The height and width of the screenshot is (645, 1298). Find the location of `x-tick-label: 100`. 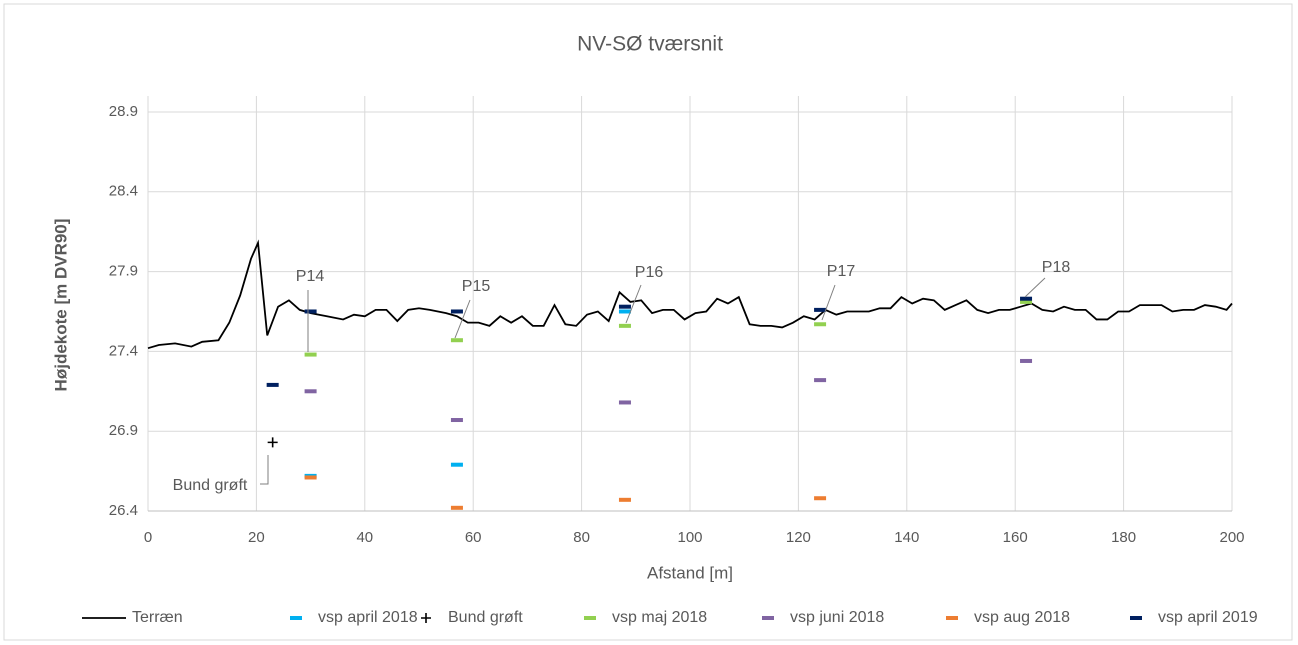

x-tick-label: 100 is located at coordinates (689, 537).